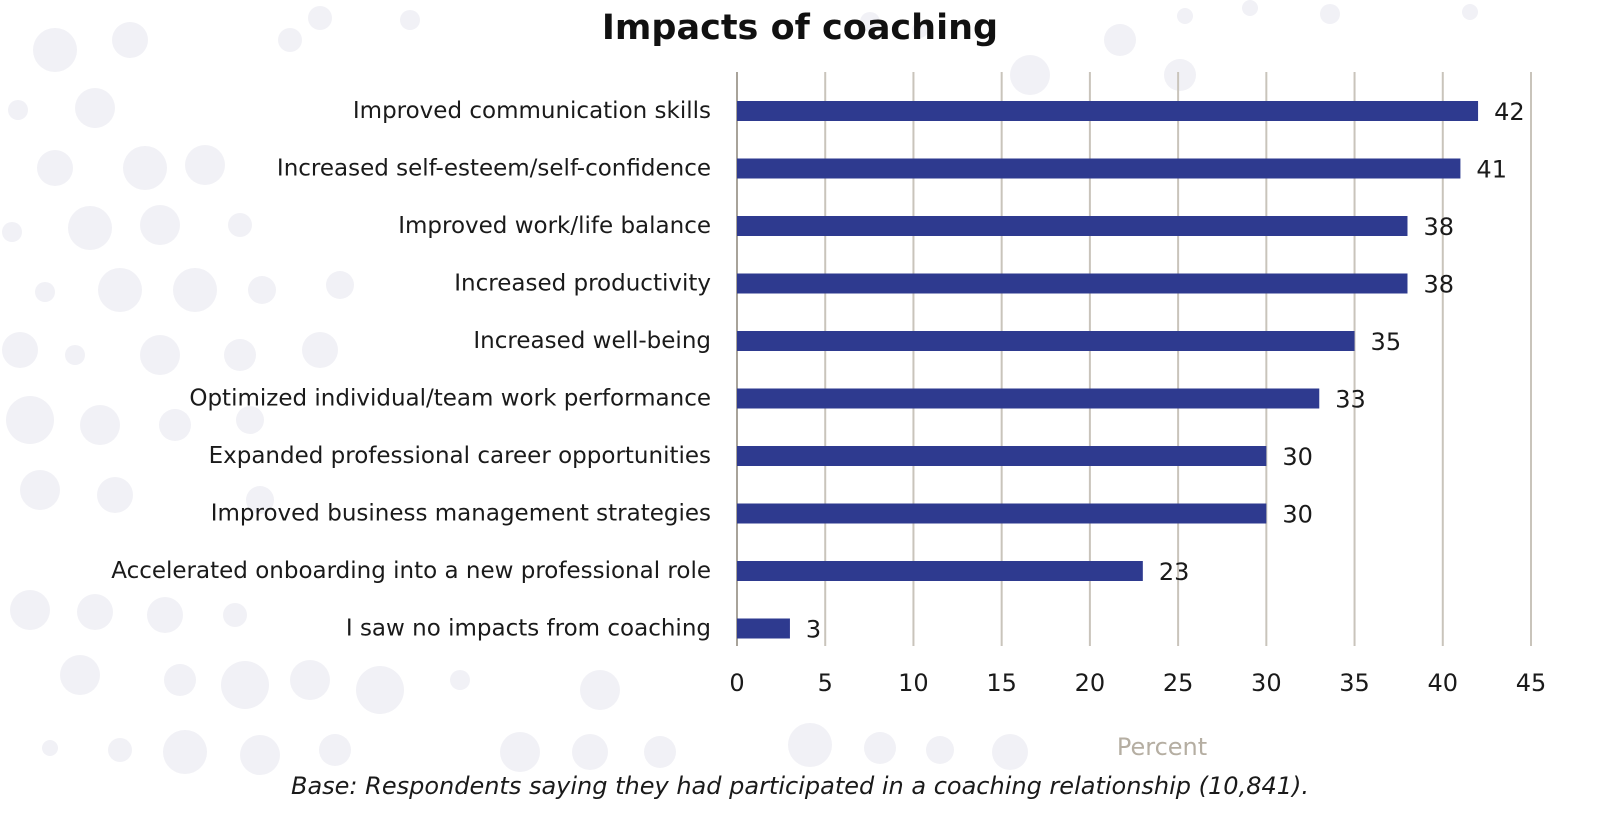  What do you see at coordinates (1443, 683) in the screenshot?
I see `x-tick-label: 40` at bounding box center [1443, 683].